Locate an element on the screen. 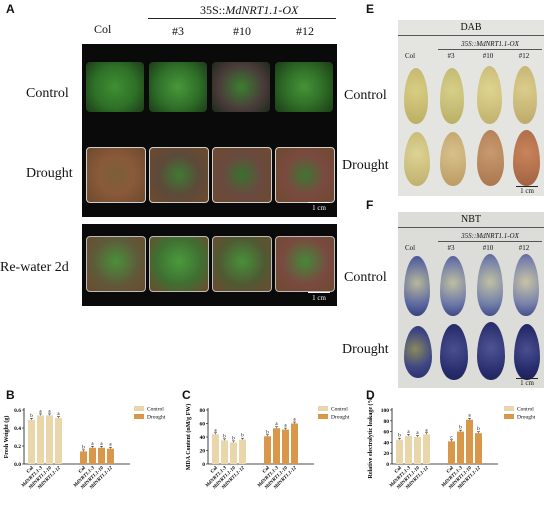 This screenshot has height=525, width=550. significance-letter: c is located at coordinates (451, 437).